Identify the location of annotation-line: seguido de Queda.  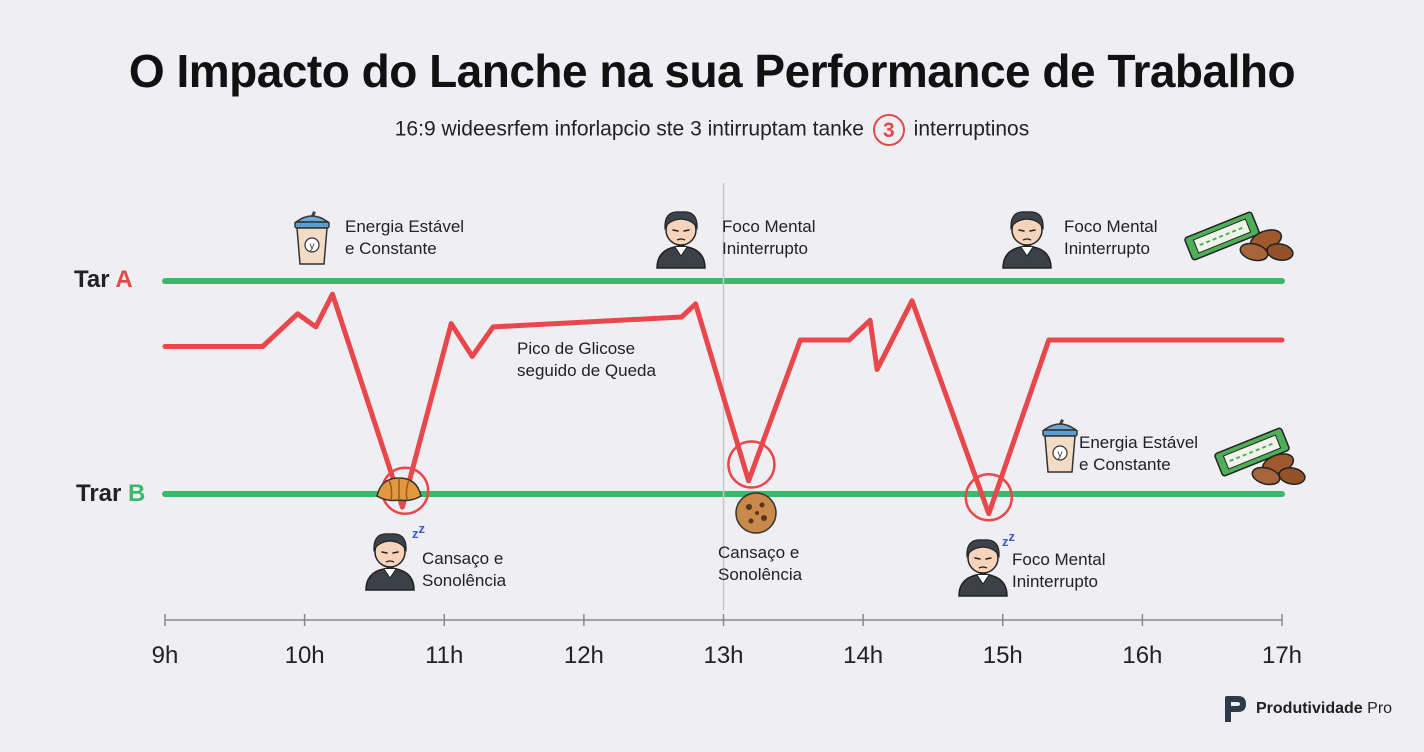
(586, 370).